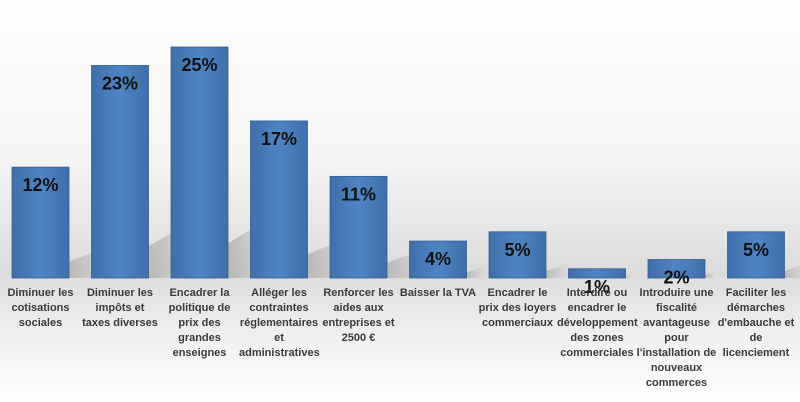 This screenshot has height=402, width=800. What do you see at coordinates (438, 293) in the screenshot?
I see `category-label: Baisser la TVA` at bounding box center [438, 293].